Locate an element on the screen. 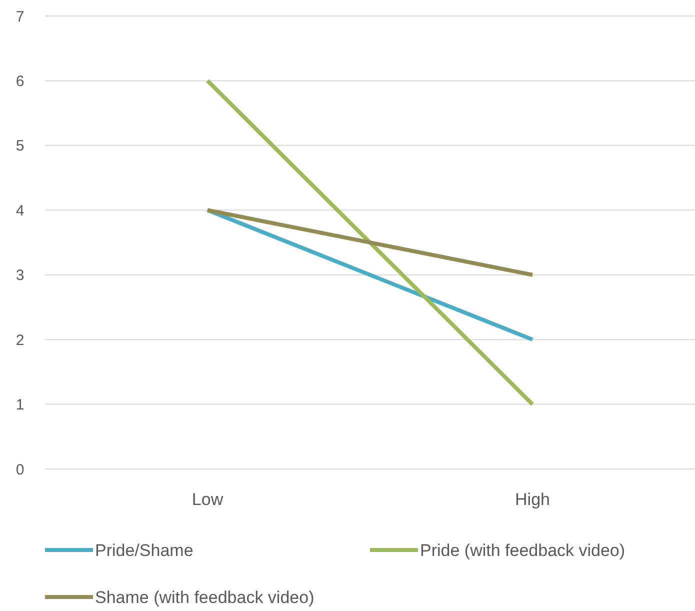  y-tick-label: 5 is located at coordinates (20, 146).